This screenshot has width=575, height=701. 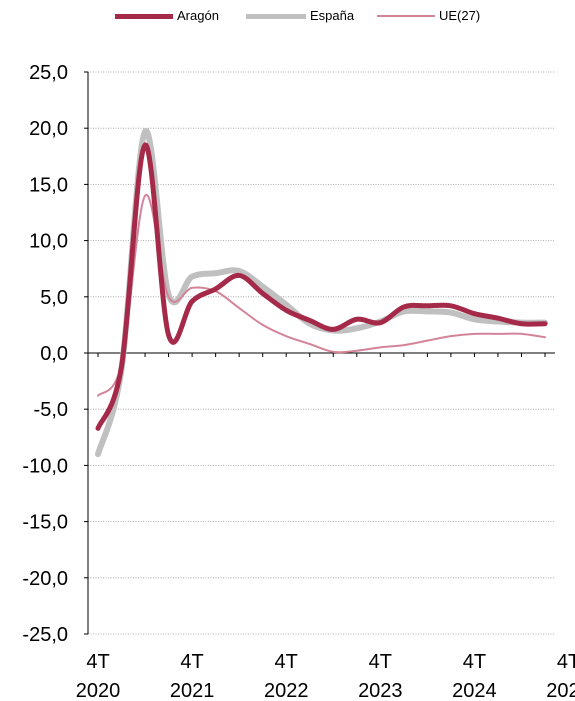 What do you see at coordinates (98, 690) in the screenshot?
I see `x-tick-label-year: 2020` at bounding box center [98, 690].